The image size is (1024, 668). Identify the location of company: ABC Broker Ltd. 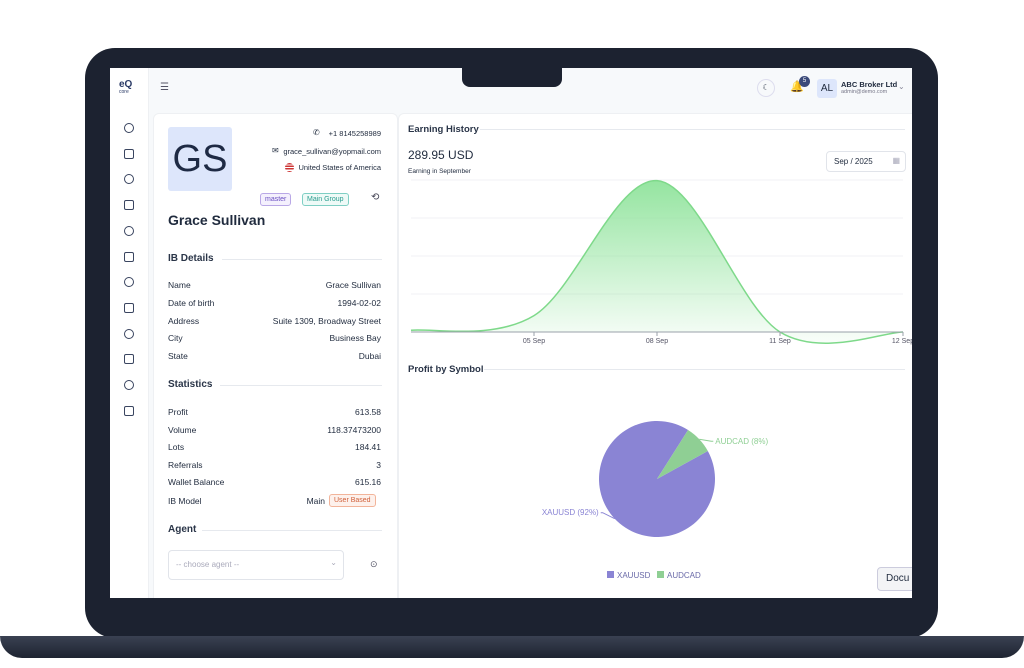
(869, 84).